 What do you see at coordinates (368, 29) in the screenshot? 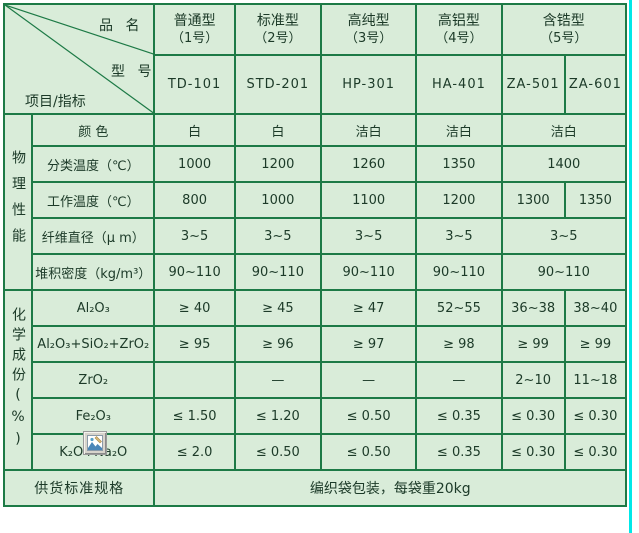
I see `header-product-3: 高纯型 （3号）` at bounding box center [368, 29].